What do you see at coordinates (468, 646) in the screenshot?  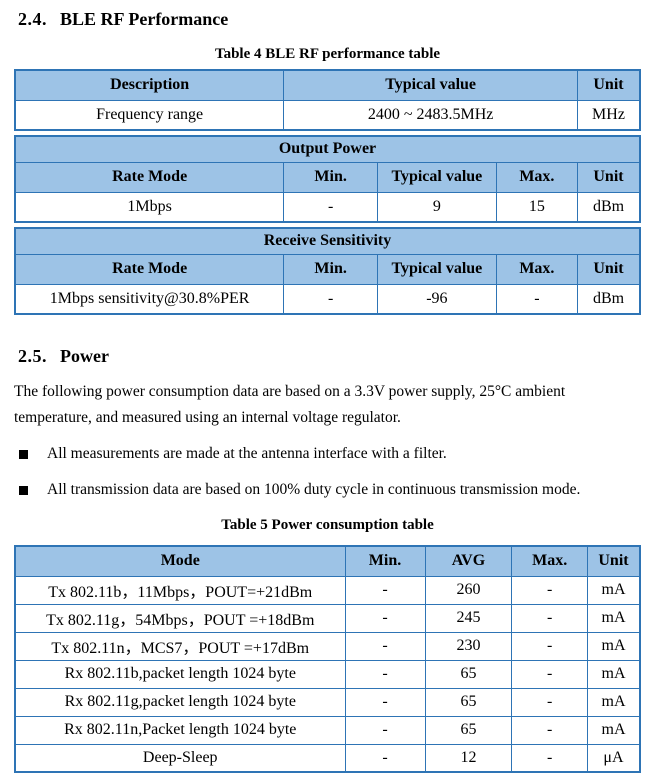 I see `data-cell: 230` at bounding box center [468, 646].